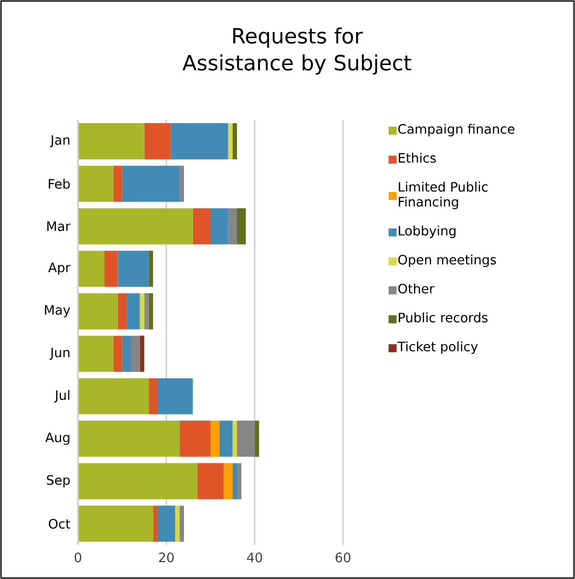 The image size is (575, 579). I want to click on chart-title: Requests for Assistance by Subject, so click(297, 51).